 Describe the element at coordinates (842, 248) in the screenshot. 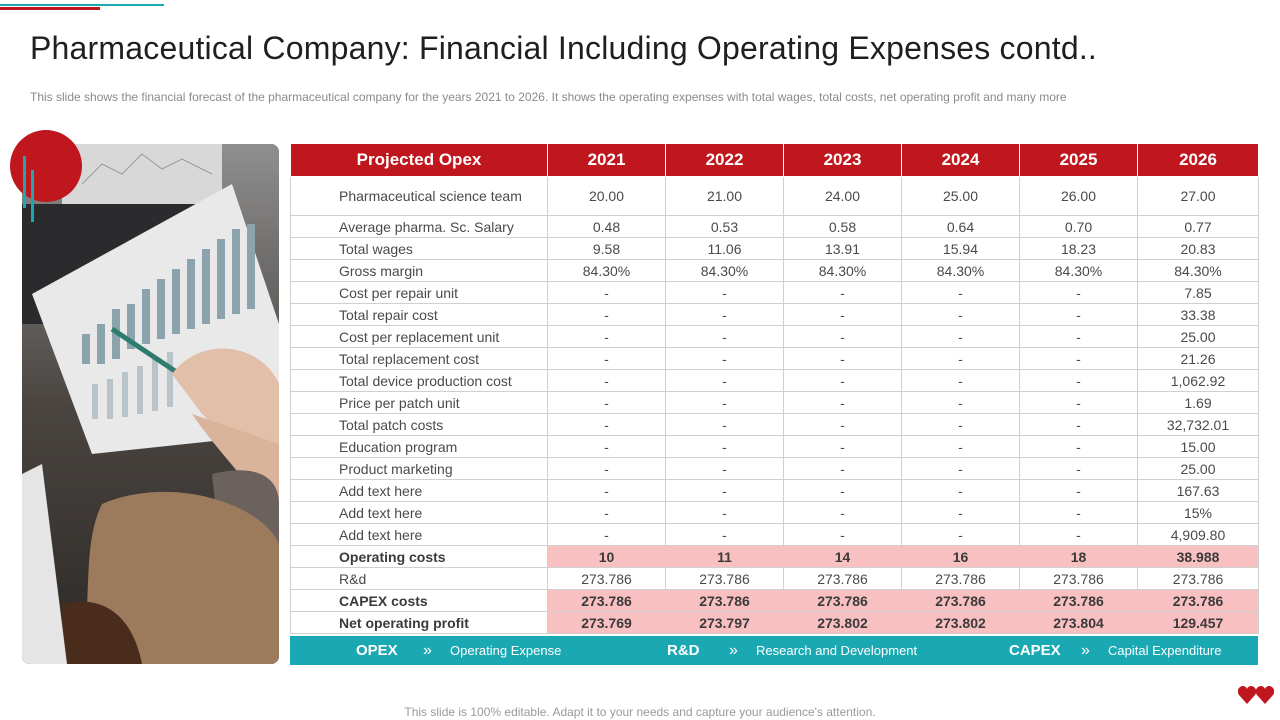

I see `table-cell: 13.91` at that location.